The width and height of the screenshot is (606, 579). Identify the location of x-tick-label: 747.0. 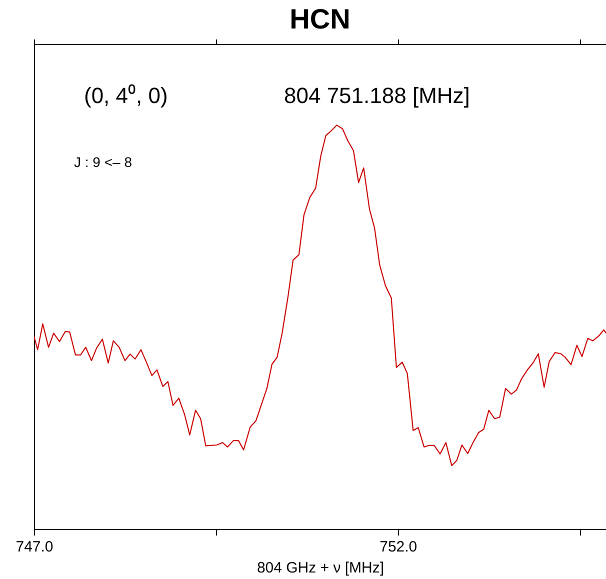
(35, 547).